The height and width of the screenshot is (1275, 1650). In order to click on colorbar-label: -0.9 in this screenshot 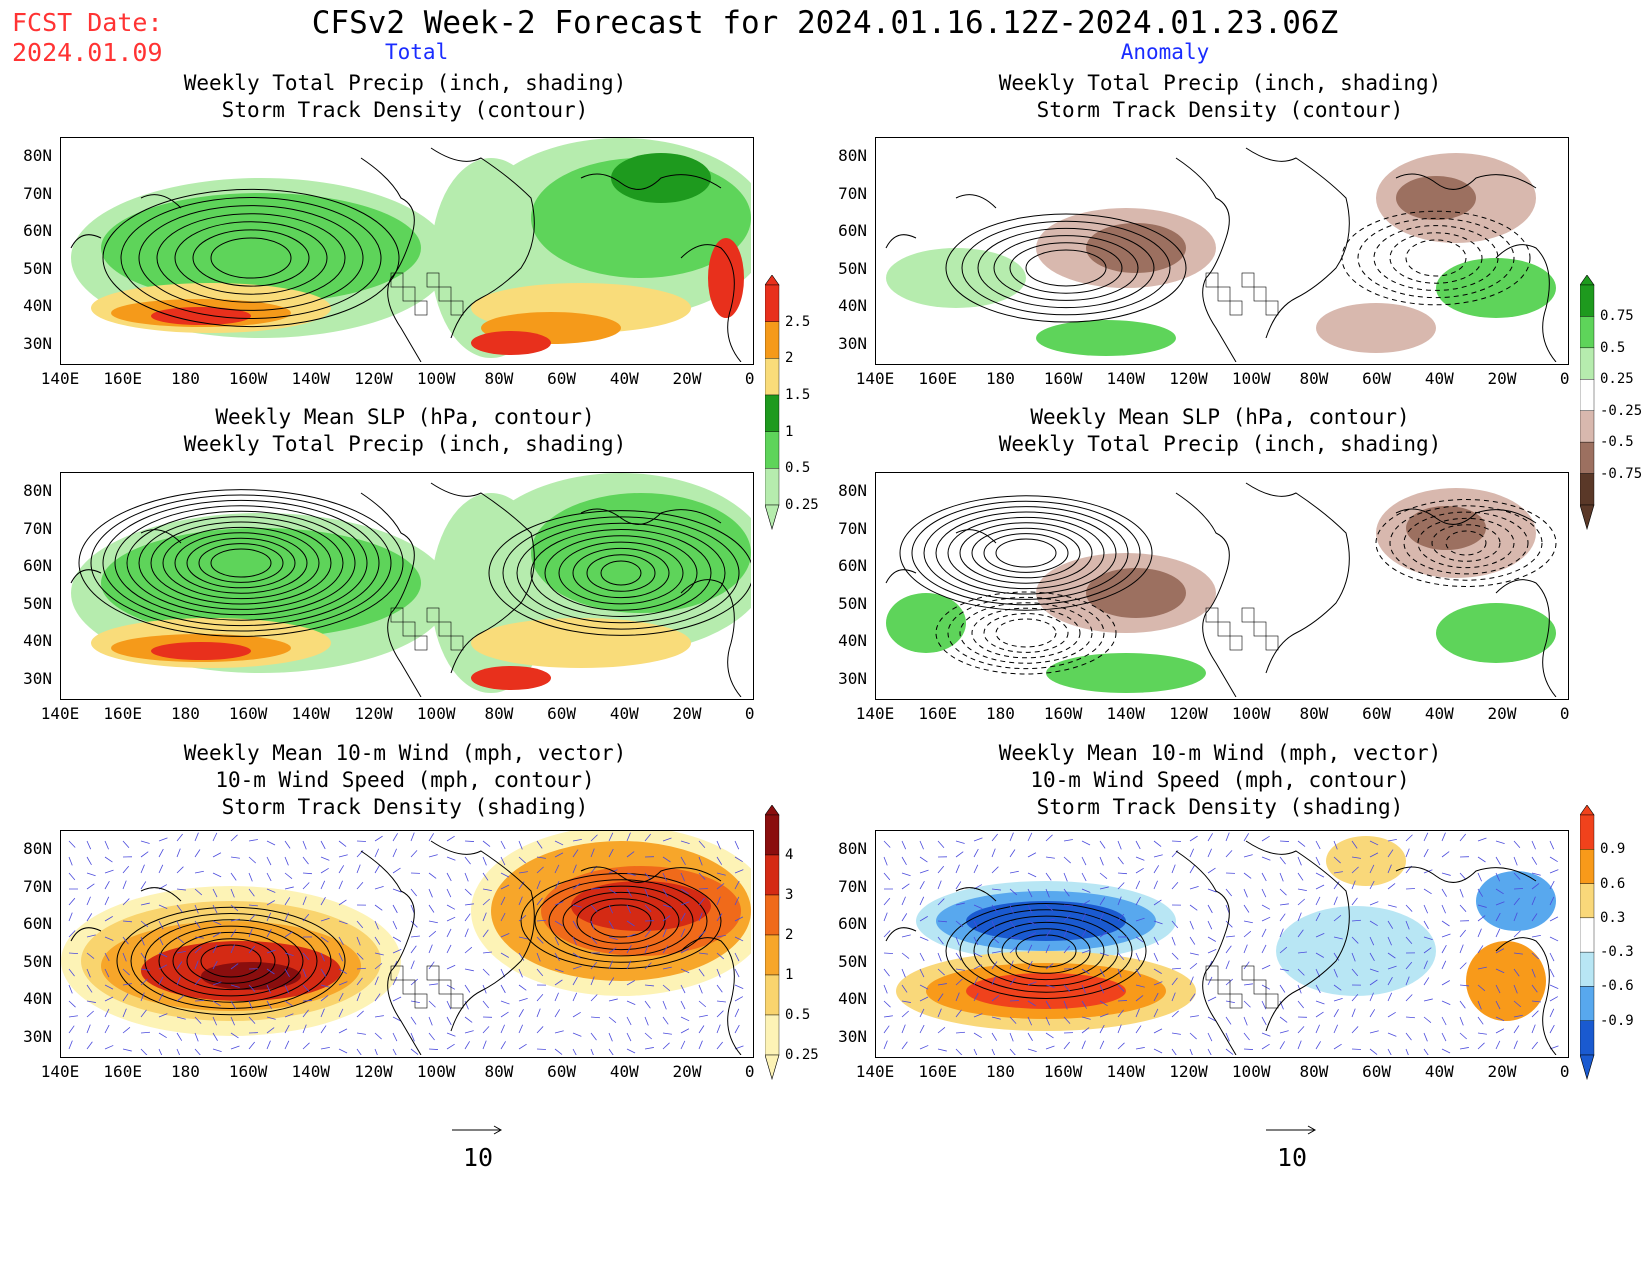, I will do `click(1617, 1020)`.